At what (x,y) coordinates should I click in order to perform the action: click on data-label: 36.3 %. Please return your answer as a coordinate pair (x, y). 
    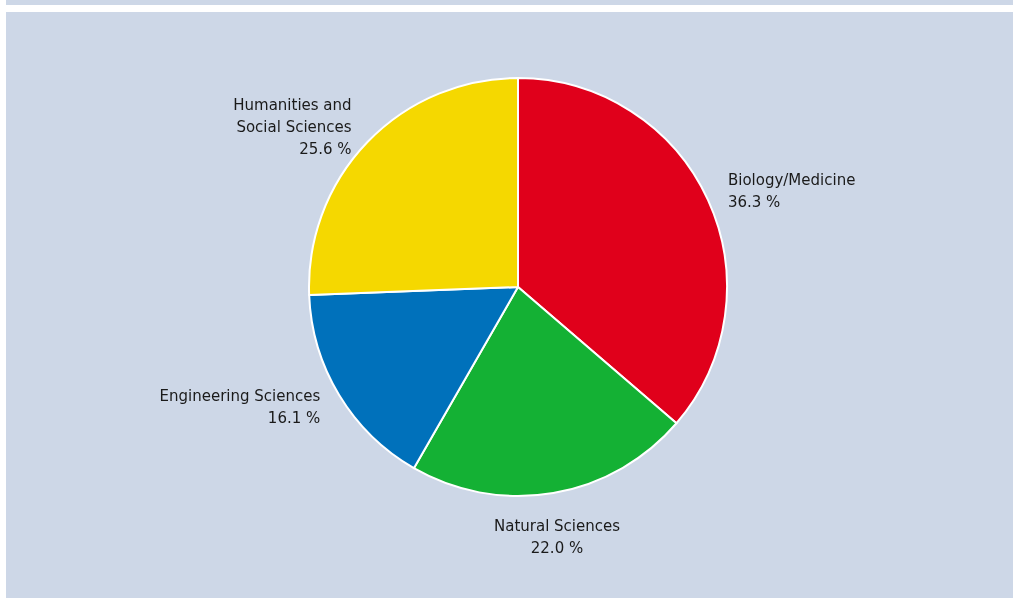
    Looking at the image, I should click on (754, 202).